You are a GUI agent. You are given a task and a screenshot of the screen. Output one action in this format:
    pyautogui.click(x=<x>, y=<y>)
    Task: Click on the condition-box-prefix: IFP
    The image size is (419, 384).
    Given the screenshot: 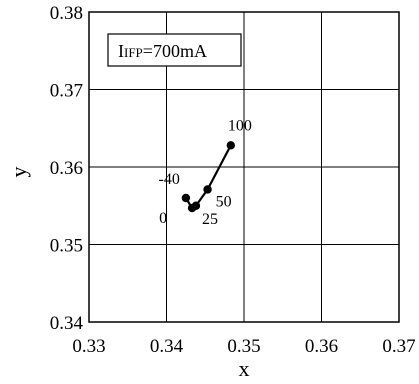 What is the action you would take?
    pyautogui.click(x=133, y=52)
    